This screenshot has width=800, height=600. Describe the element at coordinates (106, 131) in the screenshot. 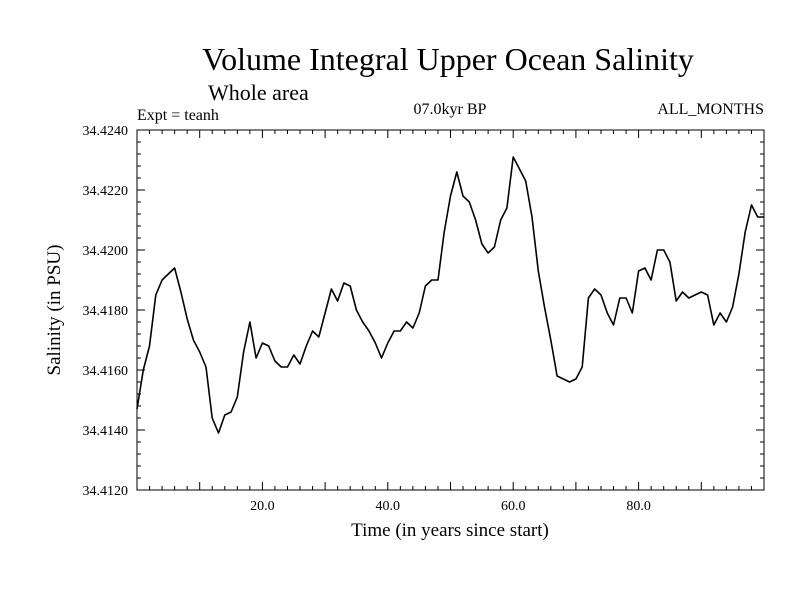

I see `y-tick-label: 34.4240` at that location.